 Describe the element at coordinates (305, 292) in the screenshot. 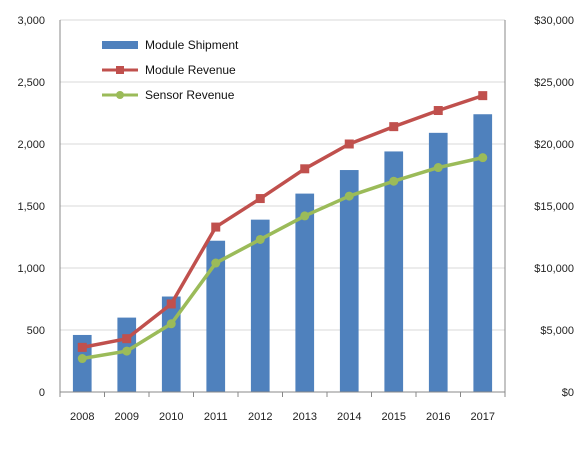

I see `bar-2013` at that location.